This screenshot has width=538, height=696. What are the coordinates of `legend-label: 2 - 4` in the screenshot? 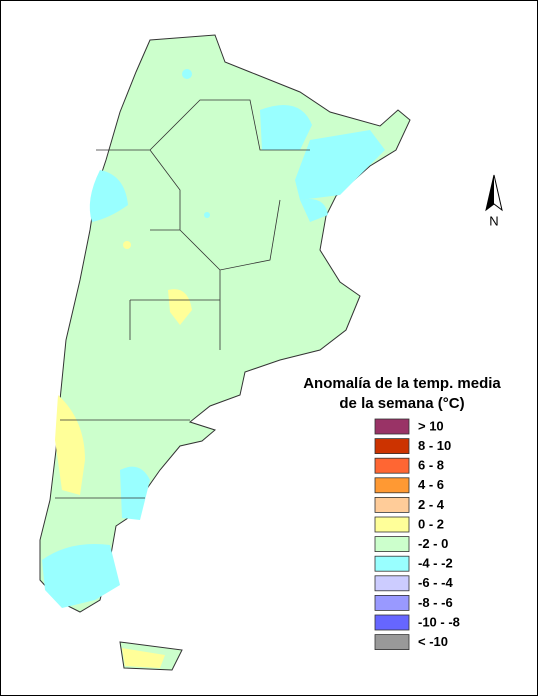 It's located at (431, 504).